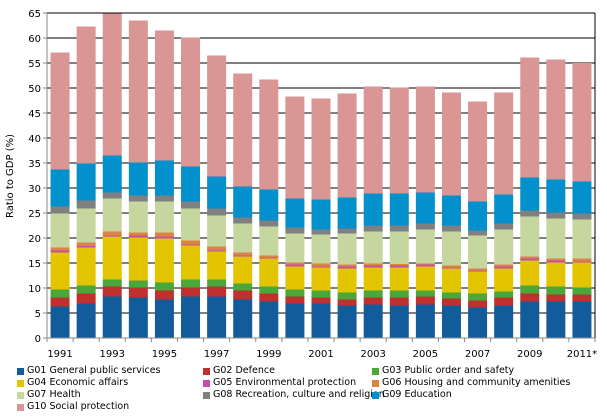 The height and width of the screenshot is (418, 607). What do you see at coordinates (269, 290) in the screenshot?
I see `bar-segment-g03-1999` at bounding box center [269, 290].